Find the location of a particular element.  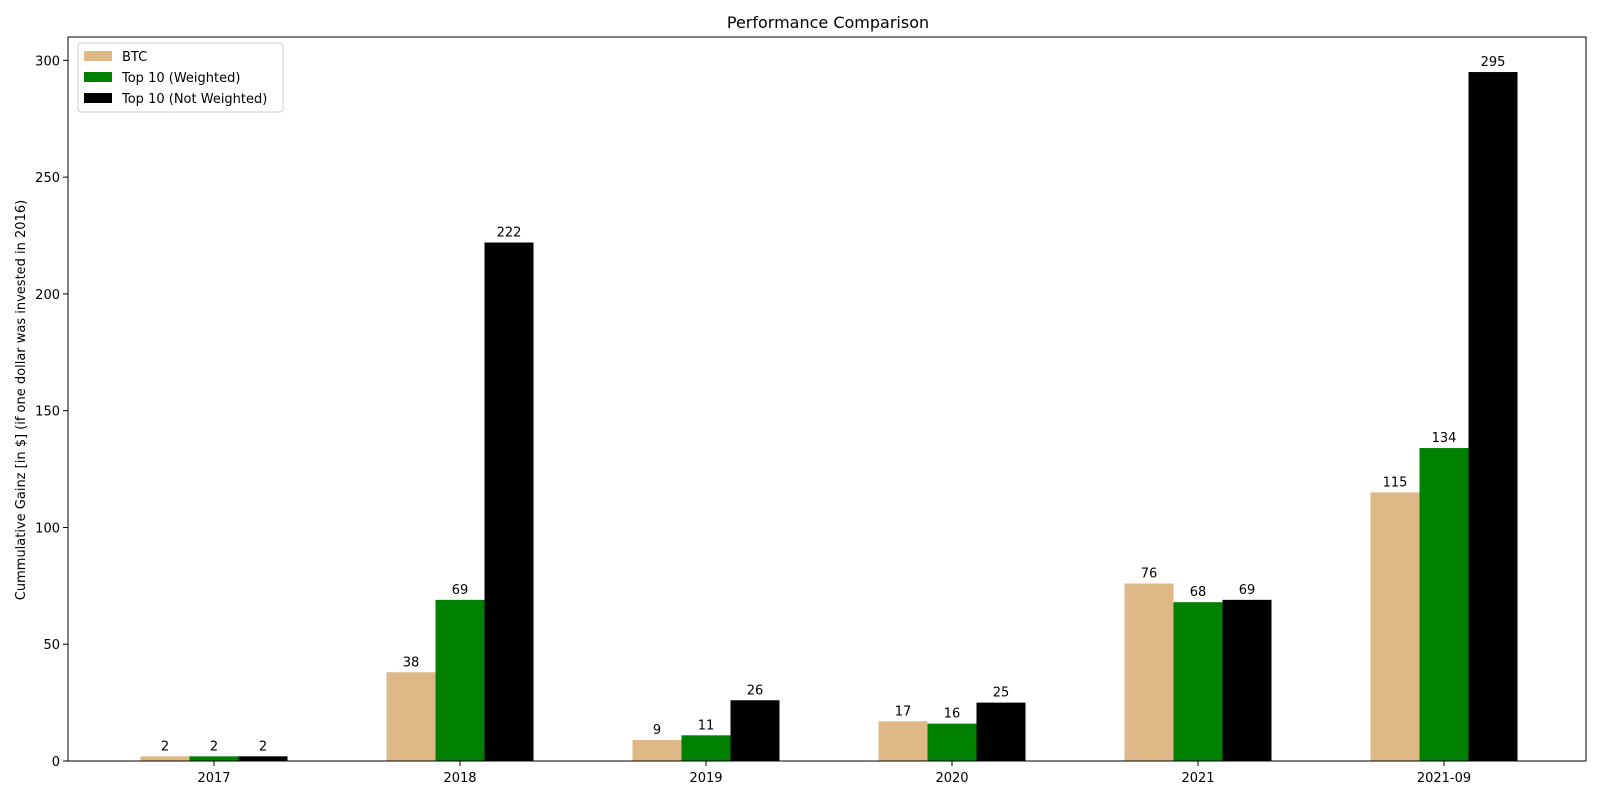

legend-label: Top 10 (Not Weighted) is located at coordinates (194, 99).